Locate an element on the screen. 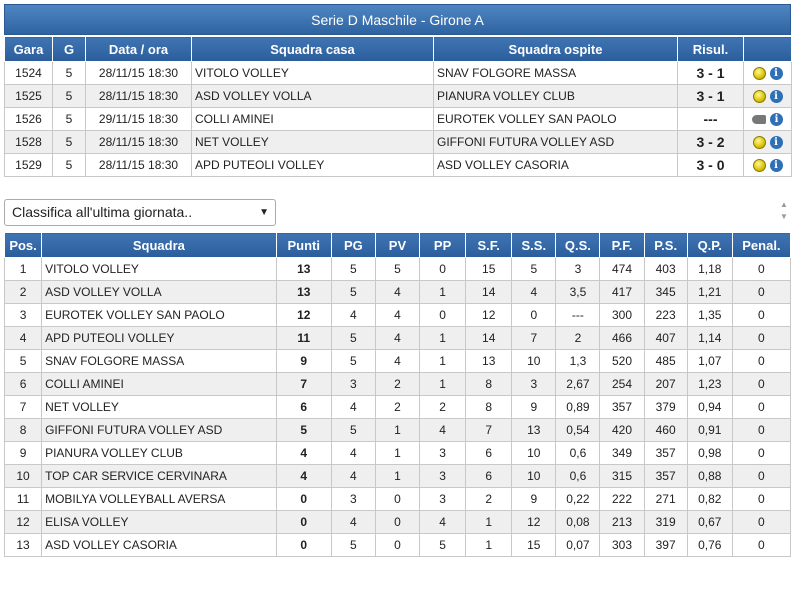  standings-punti: 5 is located at coordinates (303, 430).